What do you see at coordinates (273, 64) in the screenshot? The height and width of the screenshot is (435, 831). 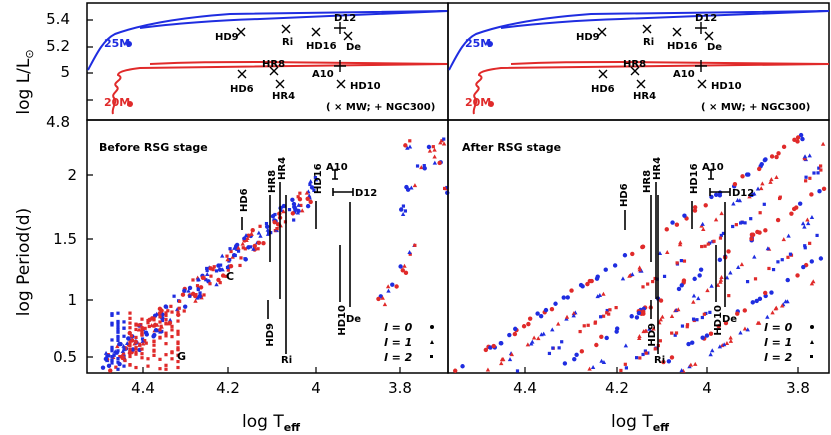 I see `star-label-hr8: HR8` at bounding box center [273, 64].